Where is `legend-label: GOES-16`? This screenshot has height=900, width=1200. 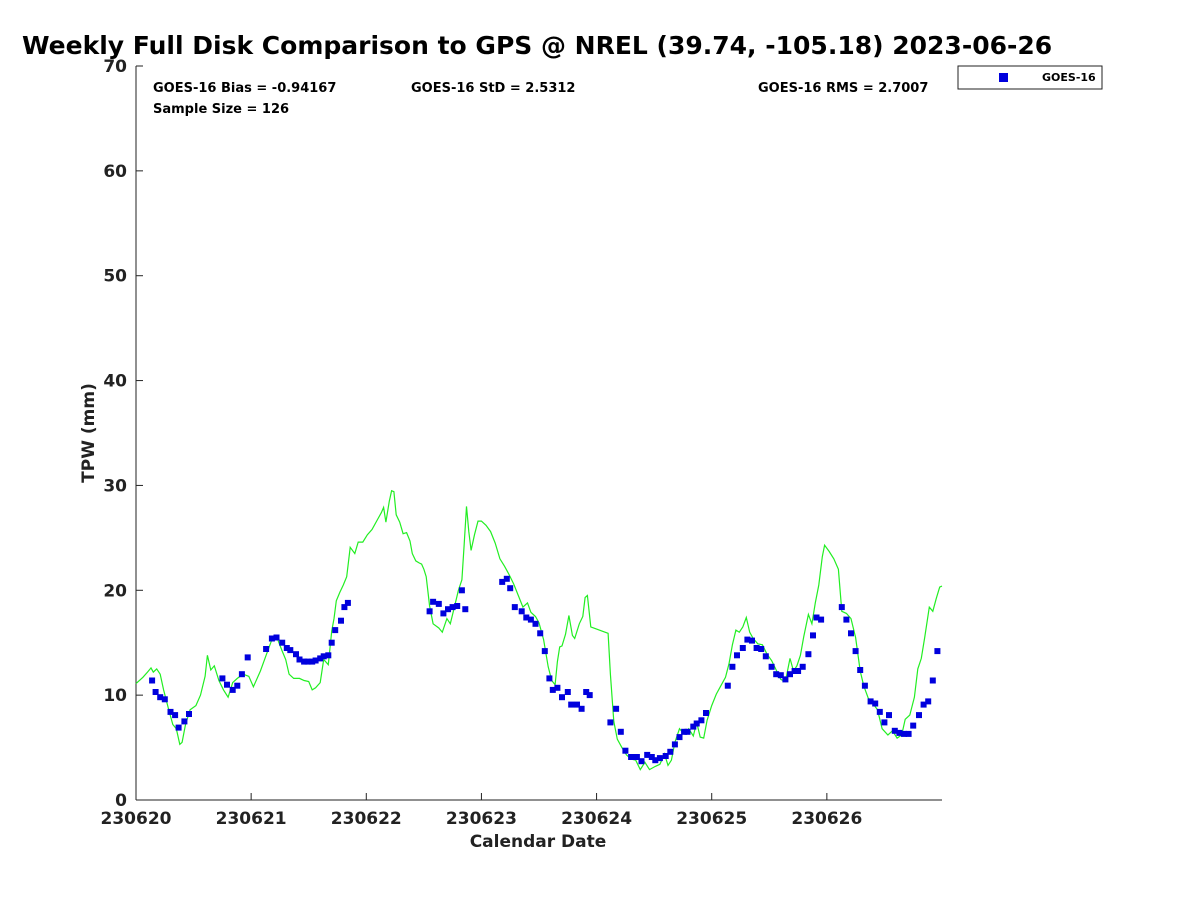 legend-label: GOES-16 is located at coordinates (1069, 77).